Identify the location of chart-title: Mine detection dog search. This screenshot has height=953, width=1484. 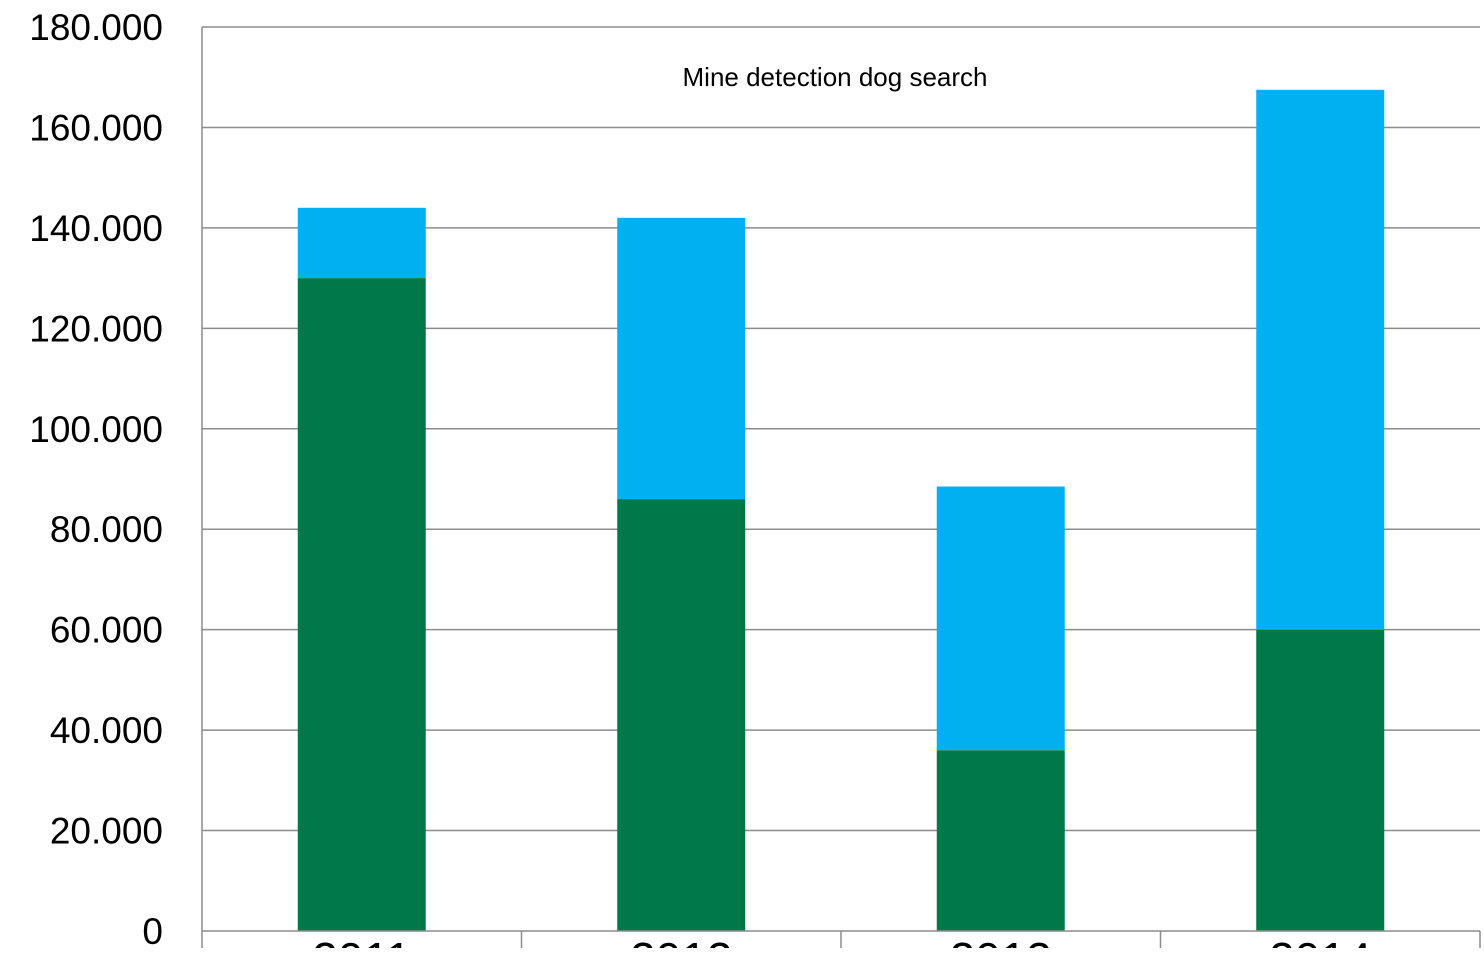
(835, 77).